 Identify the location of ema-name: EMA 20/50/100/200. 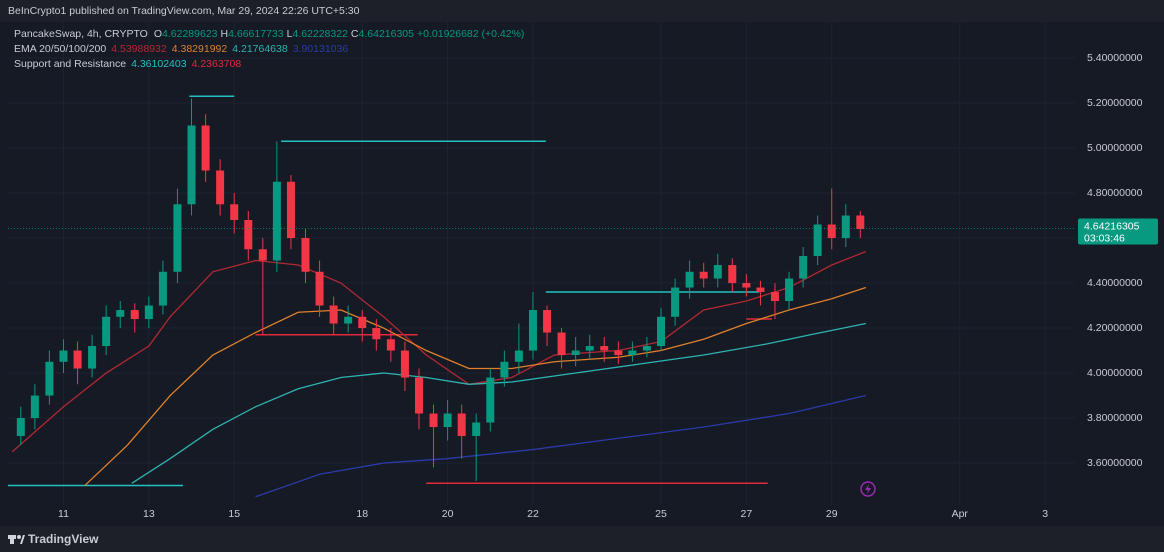
(60, 49).